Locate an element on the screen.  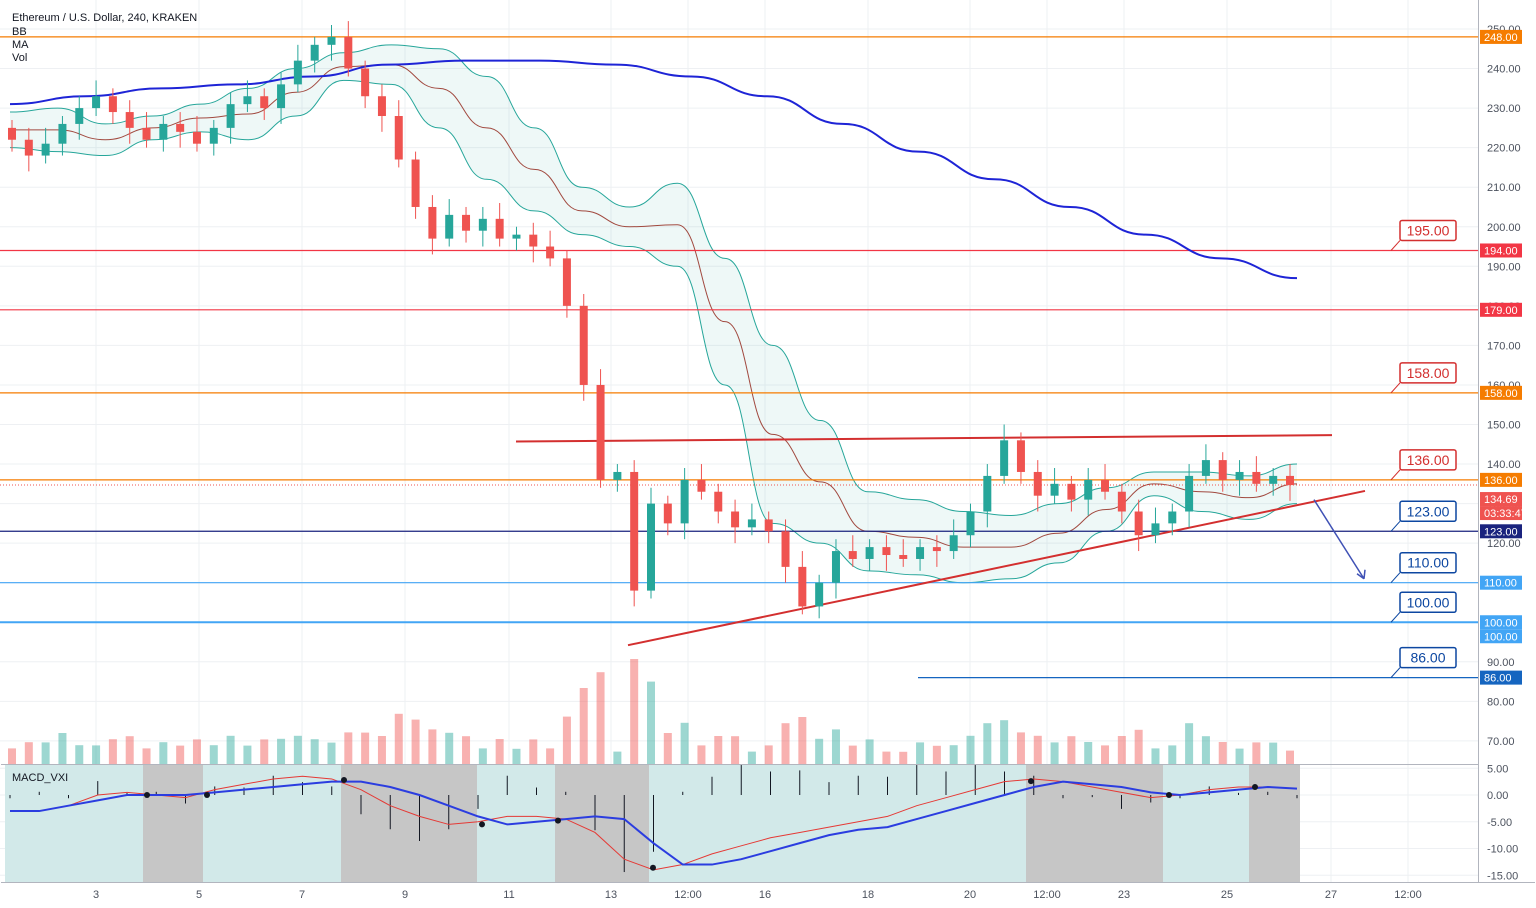
price-tick-label: 220.00 is located at coordinates (1504, 149).